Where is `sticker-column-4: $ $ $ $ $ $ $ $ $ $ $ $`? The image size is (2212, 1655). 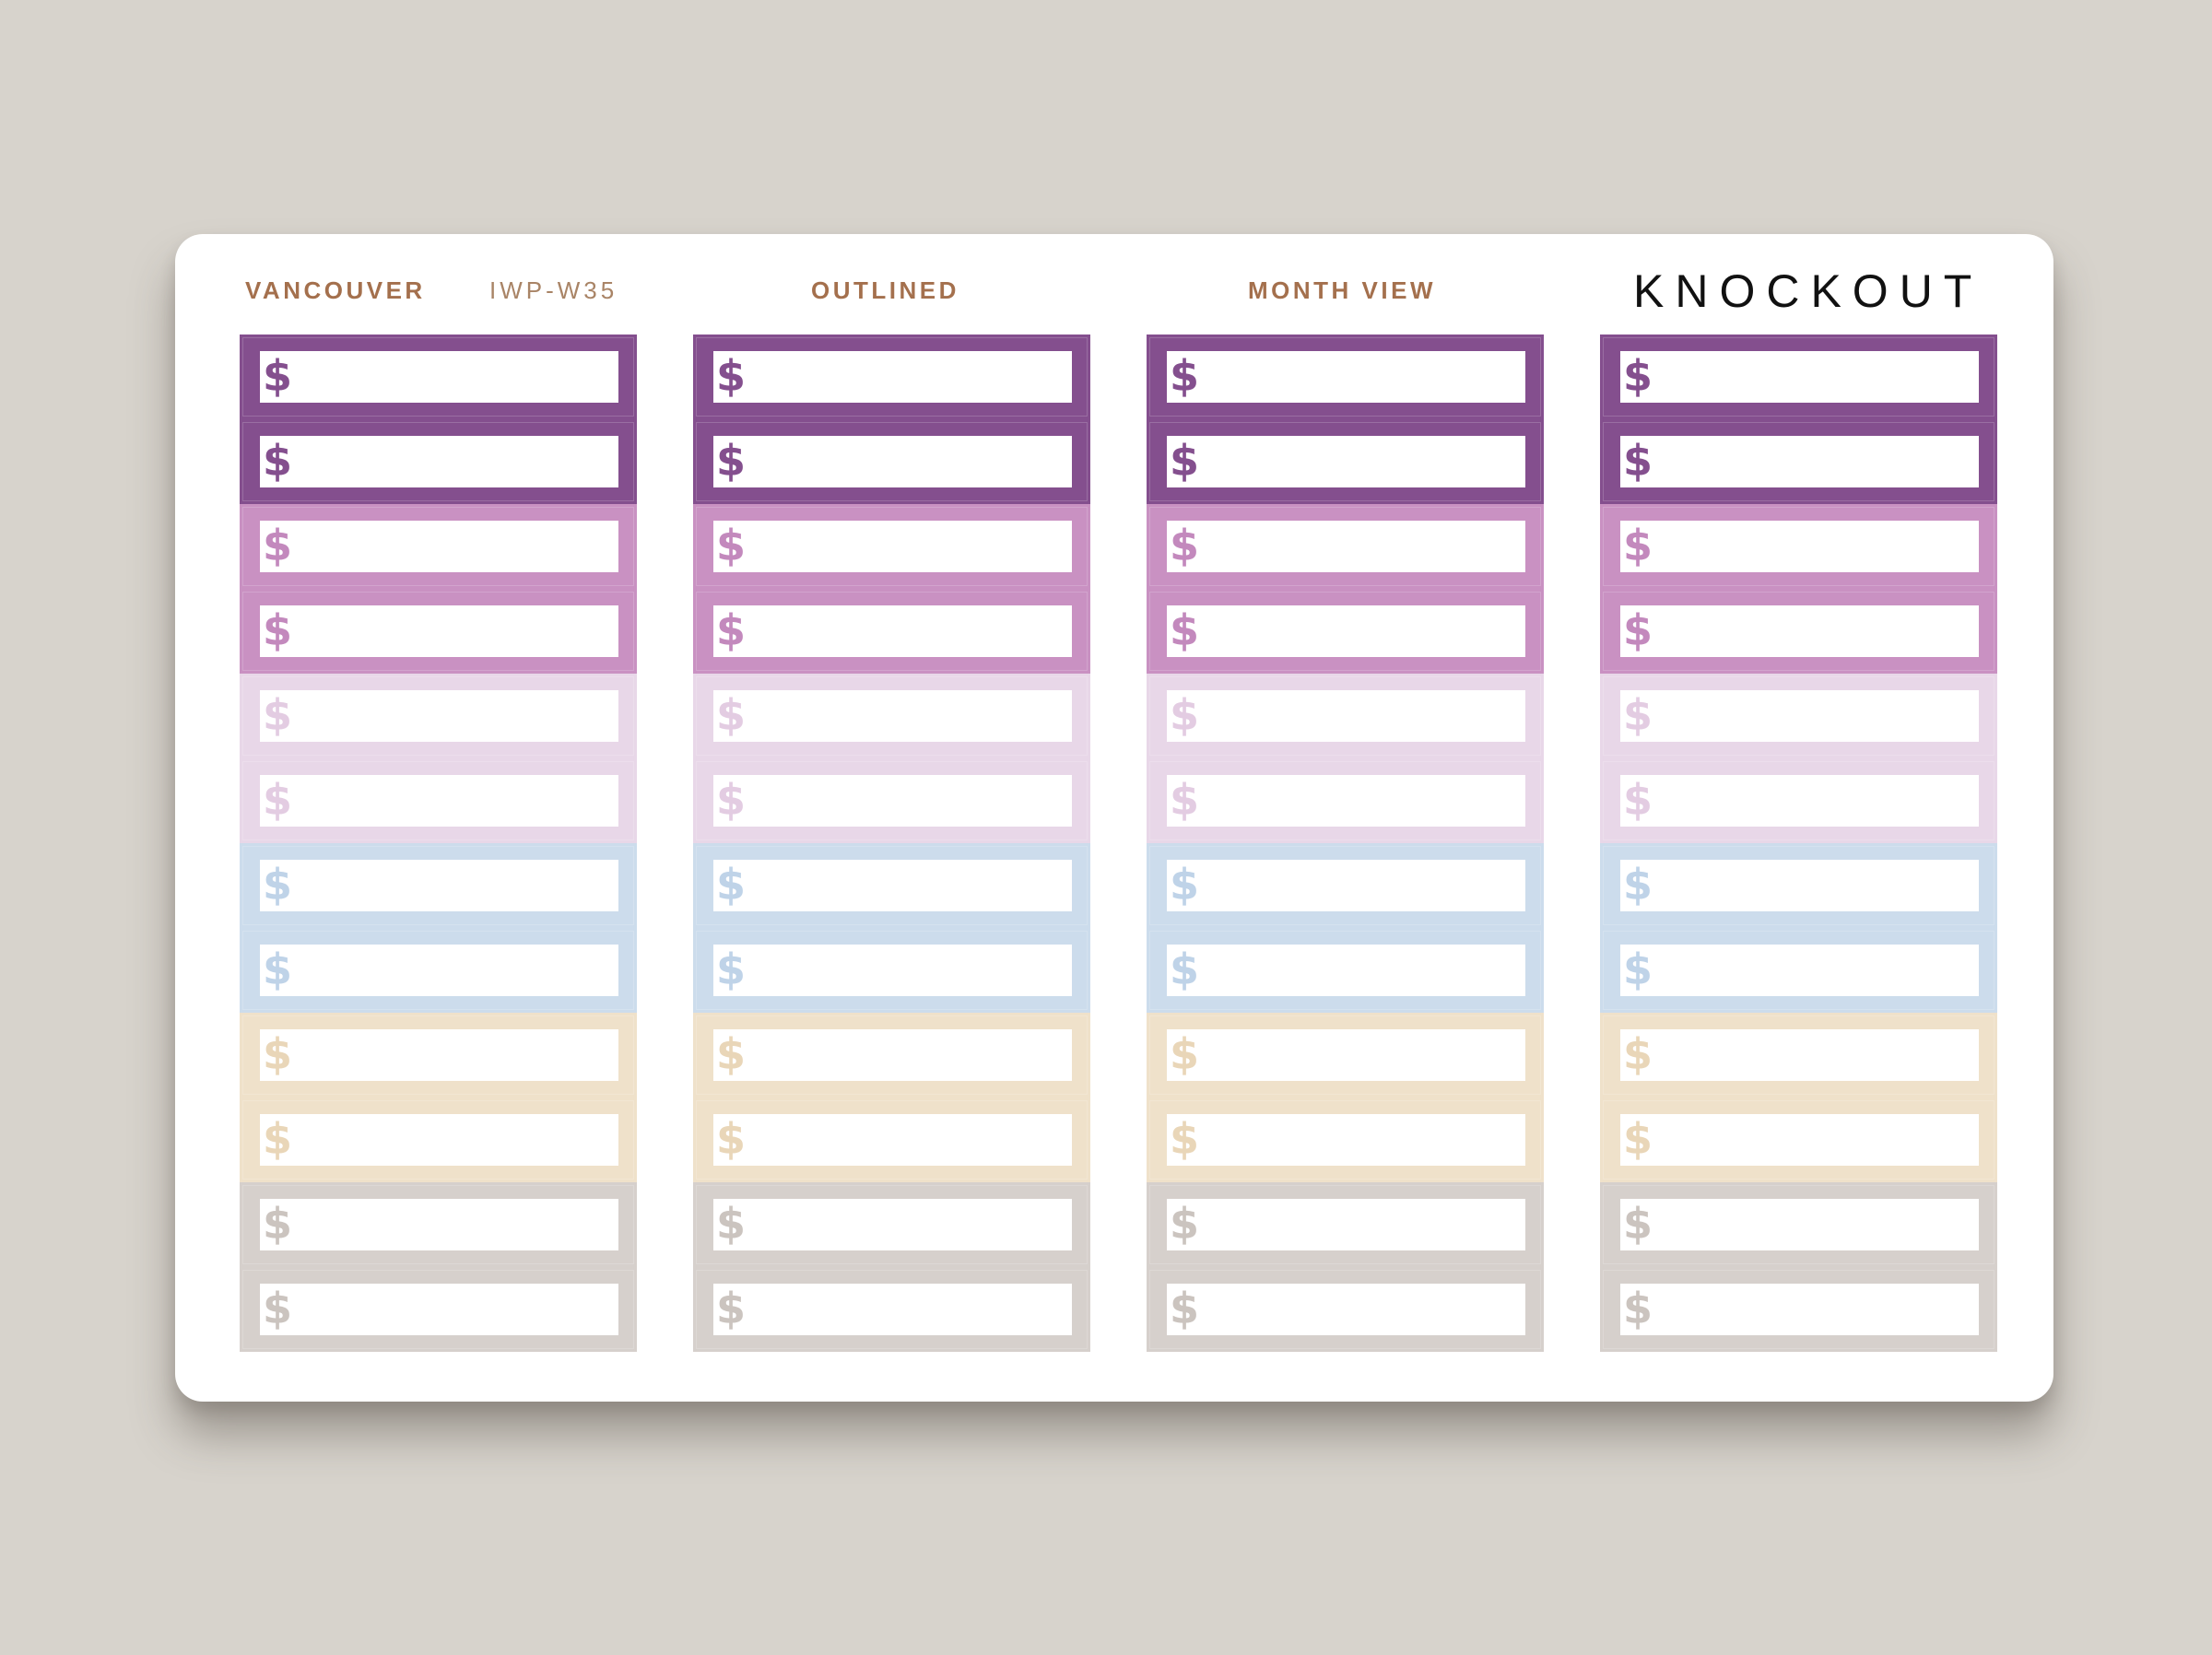 sticker-column-4: $ $ $ $ $ $ $ $ $ $ $ $ is located at coordinates (1798, 843).